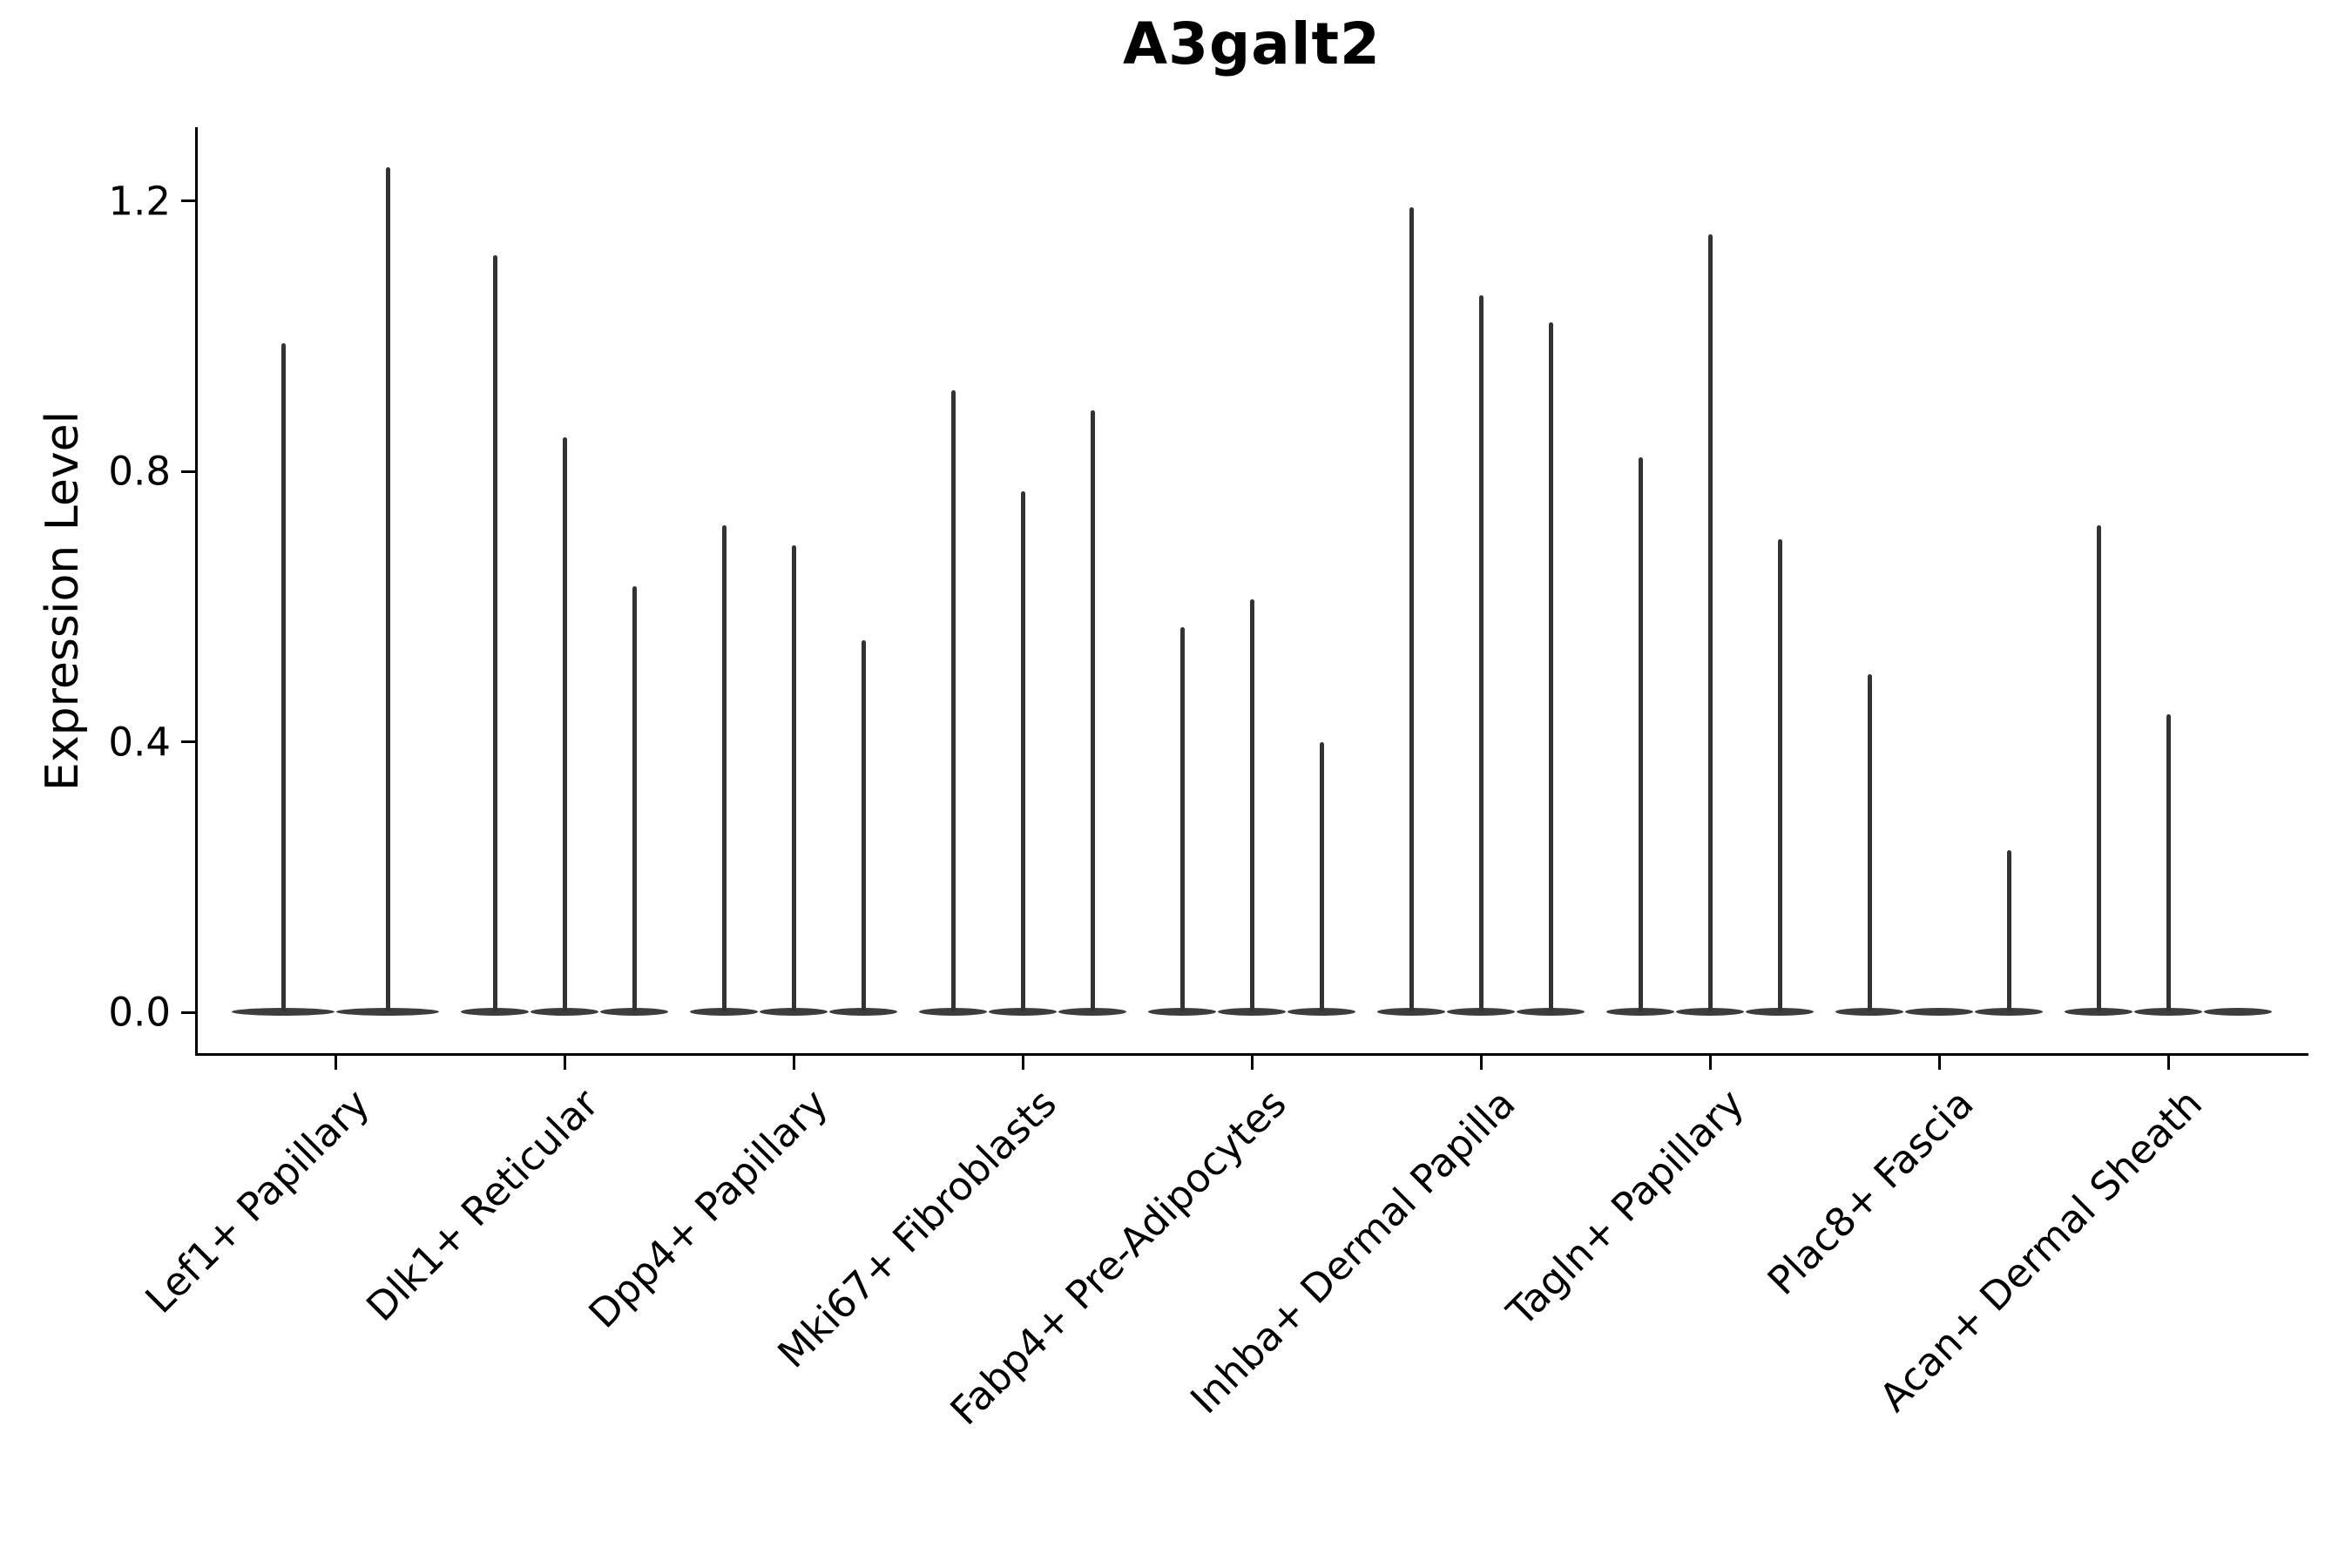 The image size is (2352, 1568). Describe the element at coordinates (139, 742) in the screenshot. I see `y-tick-label: 0.4` at that location.